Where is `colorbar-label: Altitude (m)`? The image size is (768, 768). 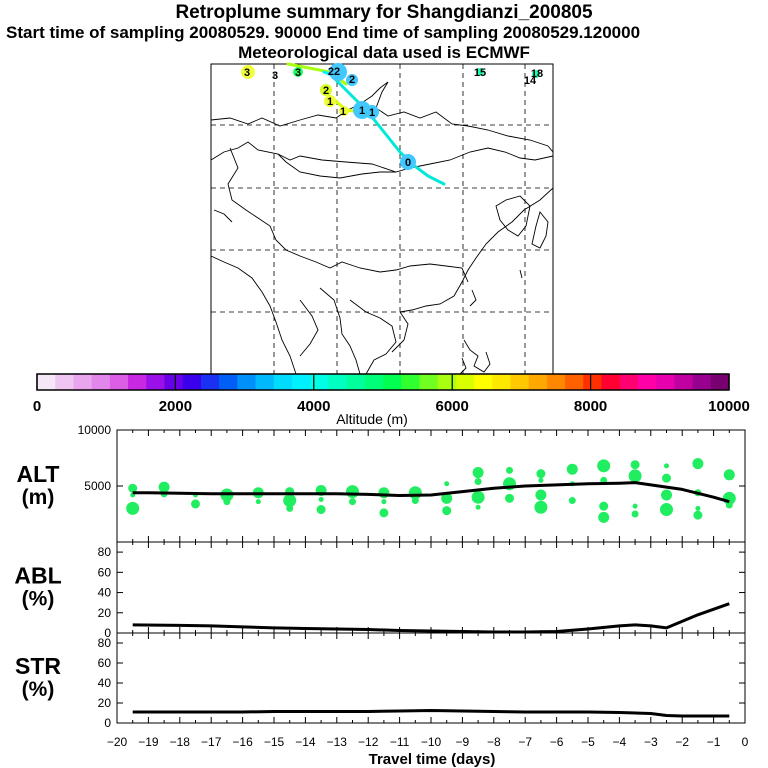
colorbar-label: Altitude (m) is located at coordinates (372, 419).